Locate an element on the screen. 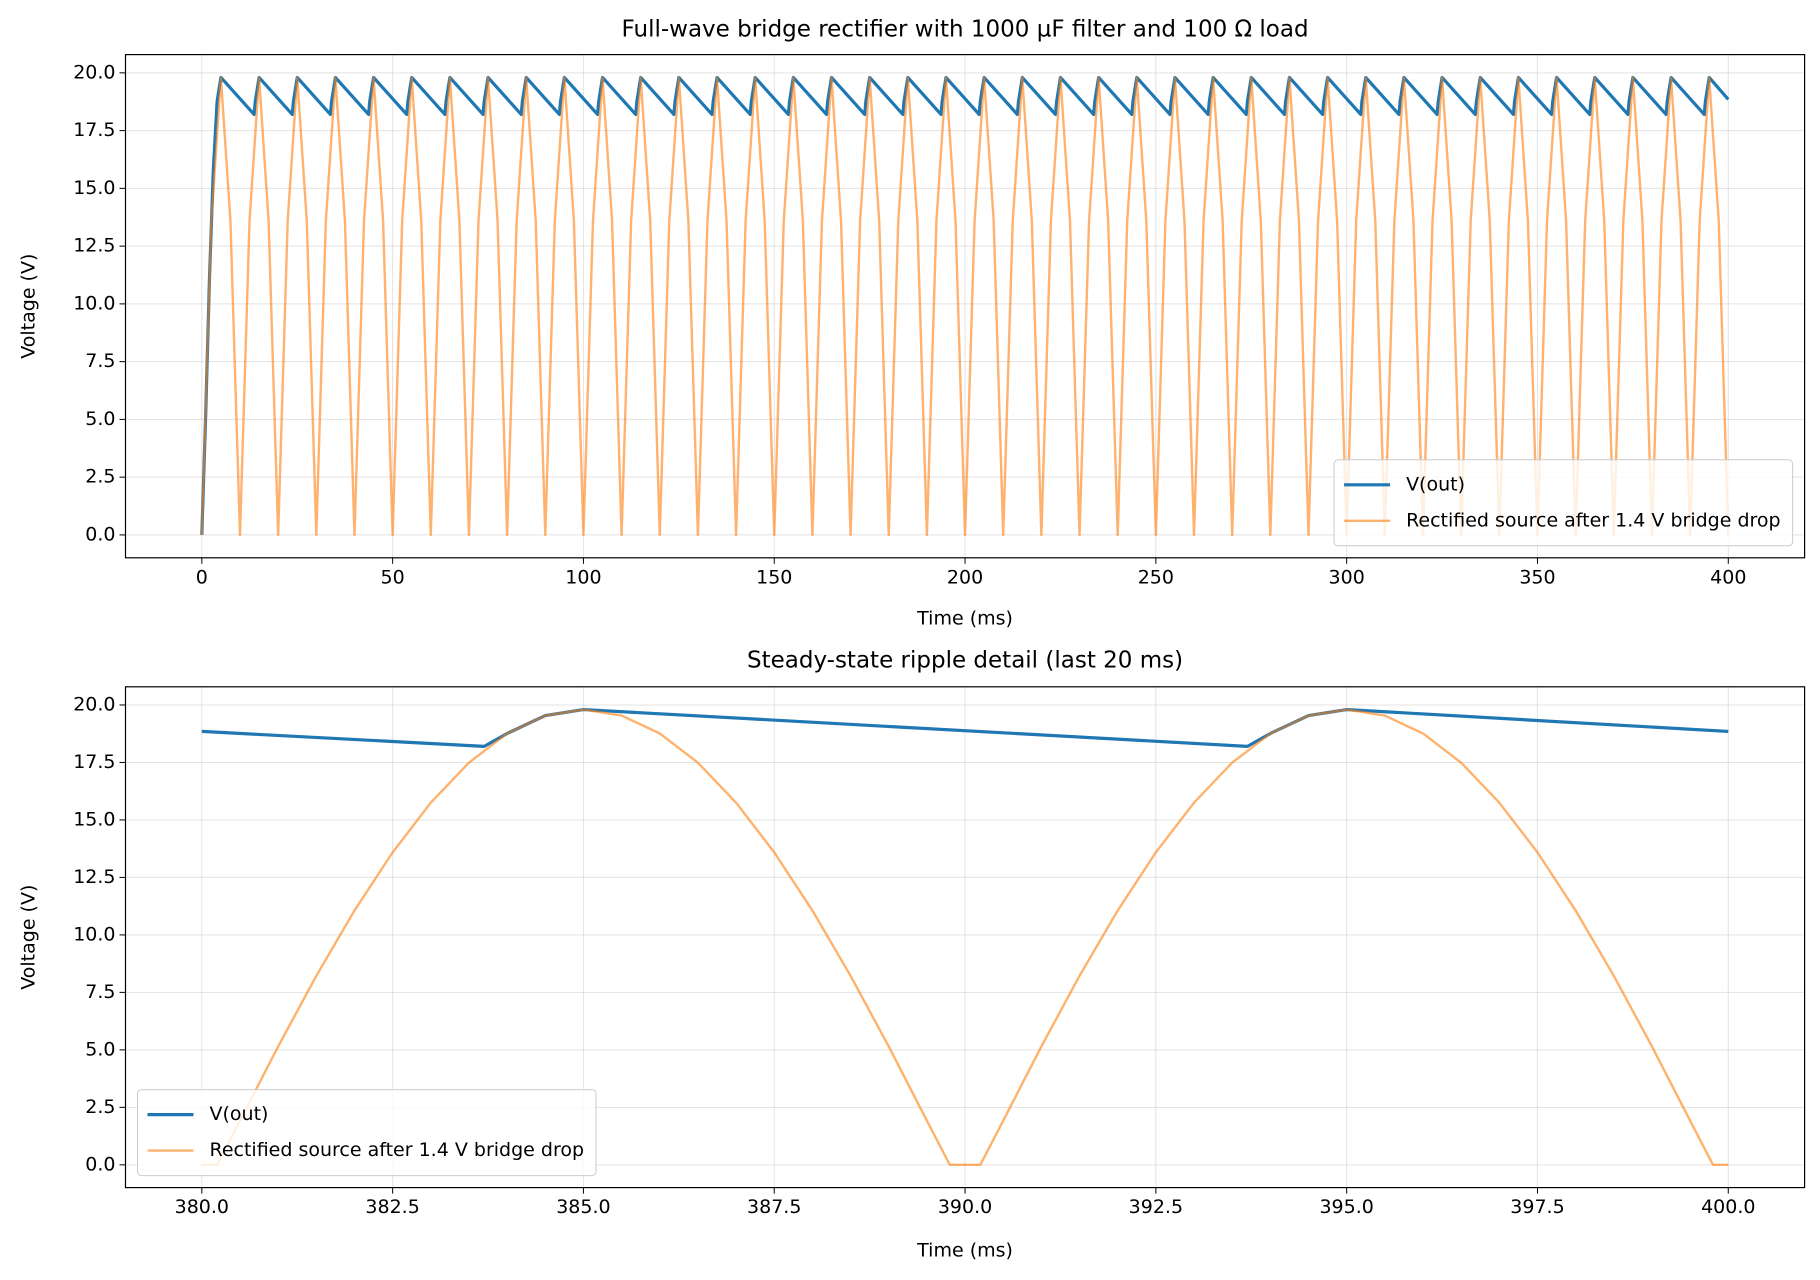 The height and width of the screenshot is (1280, 1820). x-tick-label: 400.0 is located at coordinates (1728, 1207).